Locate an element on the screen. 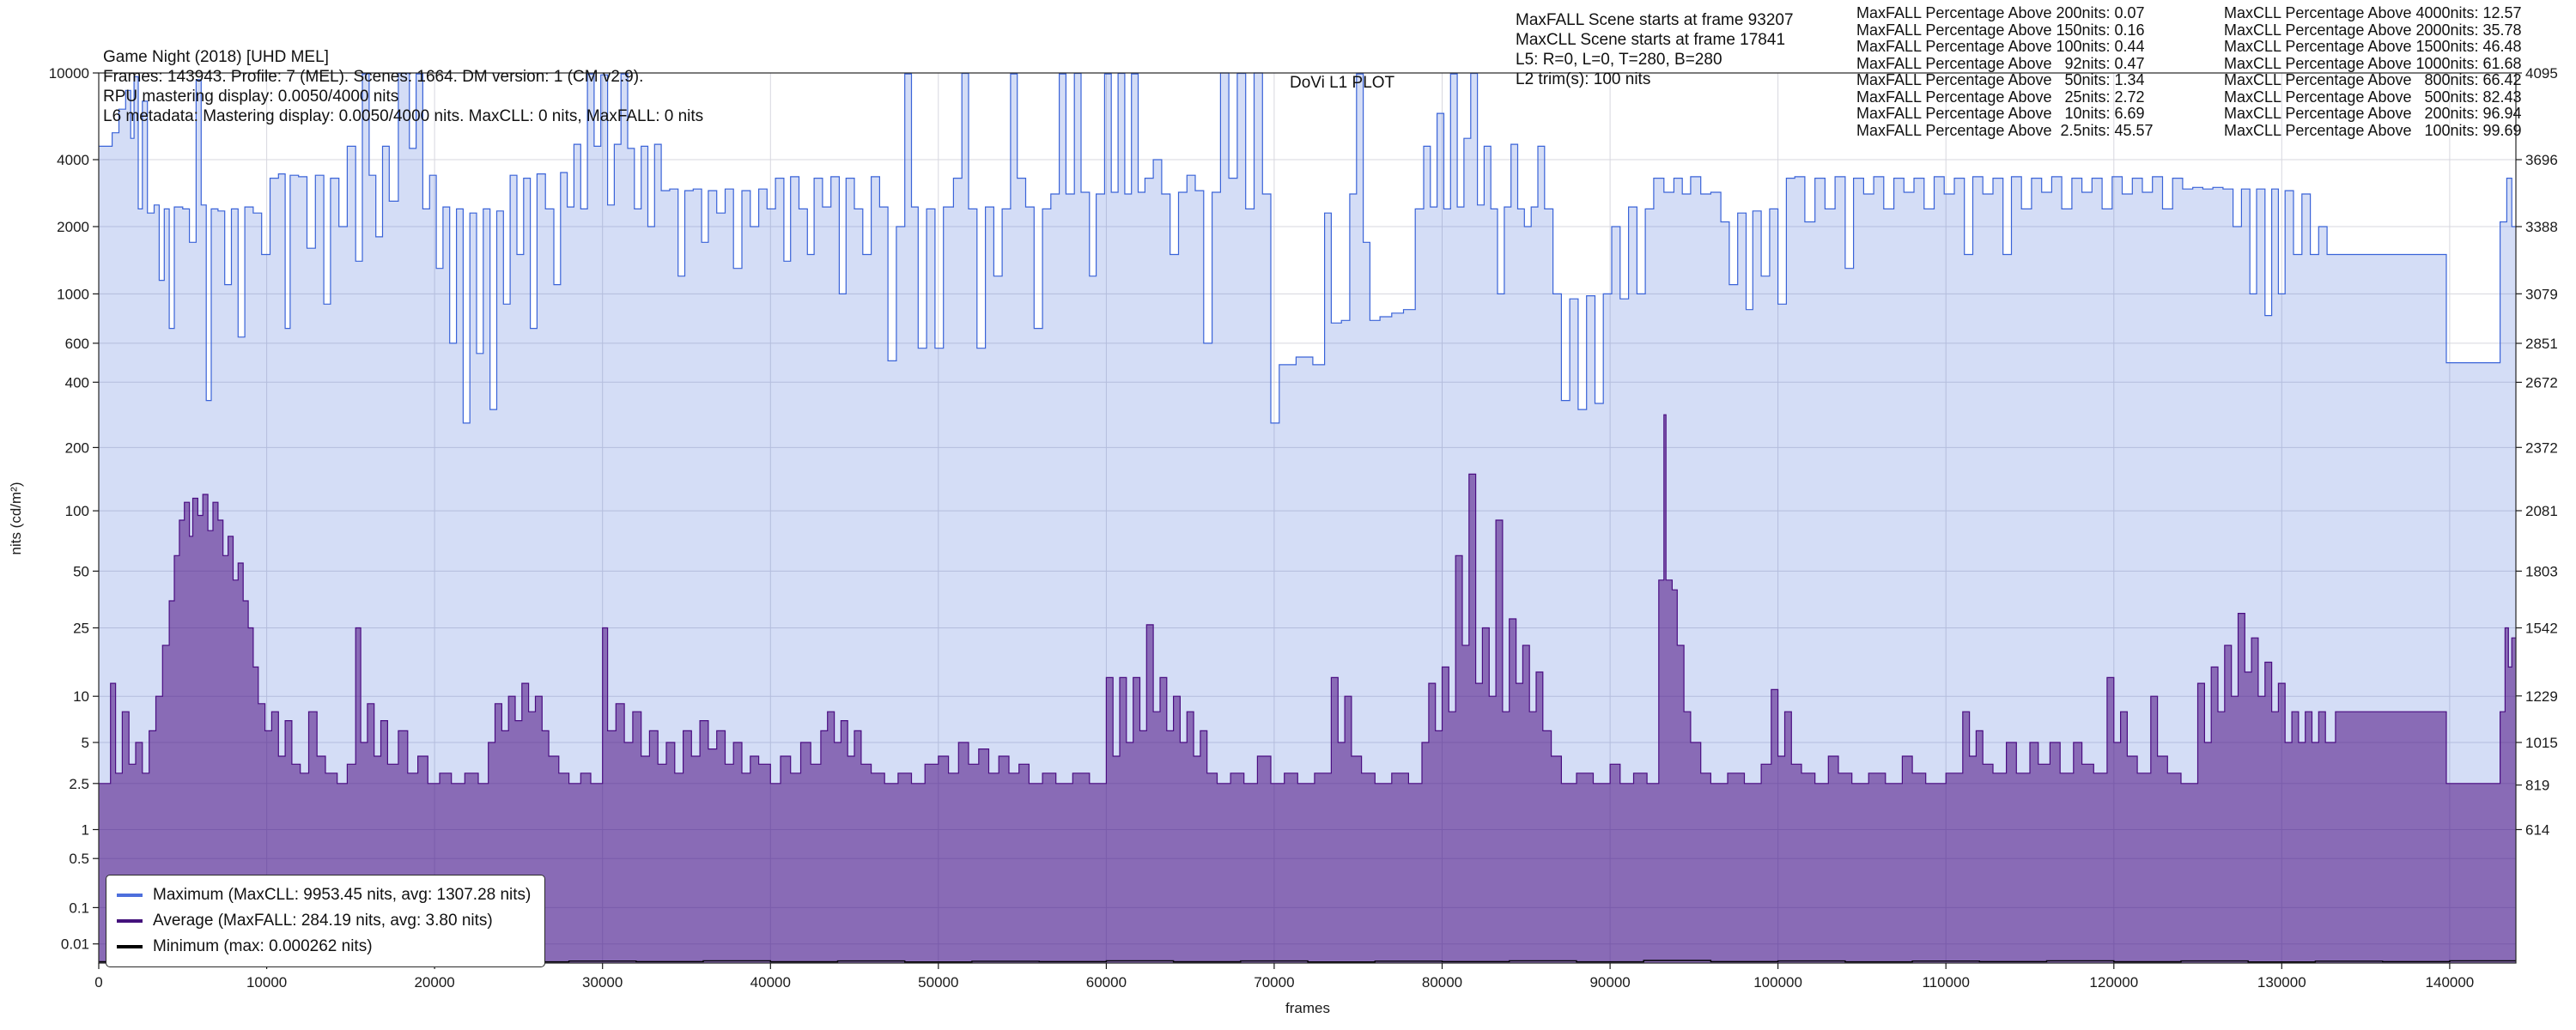  y-axis-tick-left: 4000 is located at coordinates (73, 160).